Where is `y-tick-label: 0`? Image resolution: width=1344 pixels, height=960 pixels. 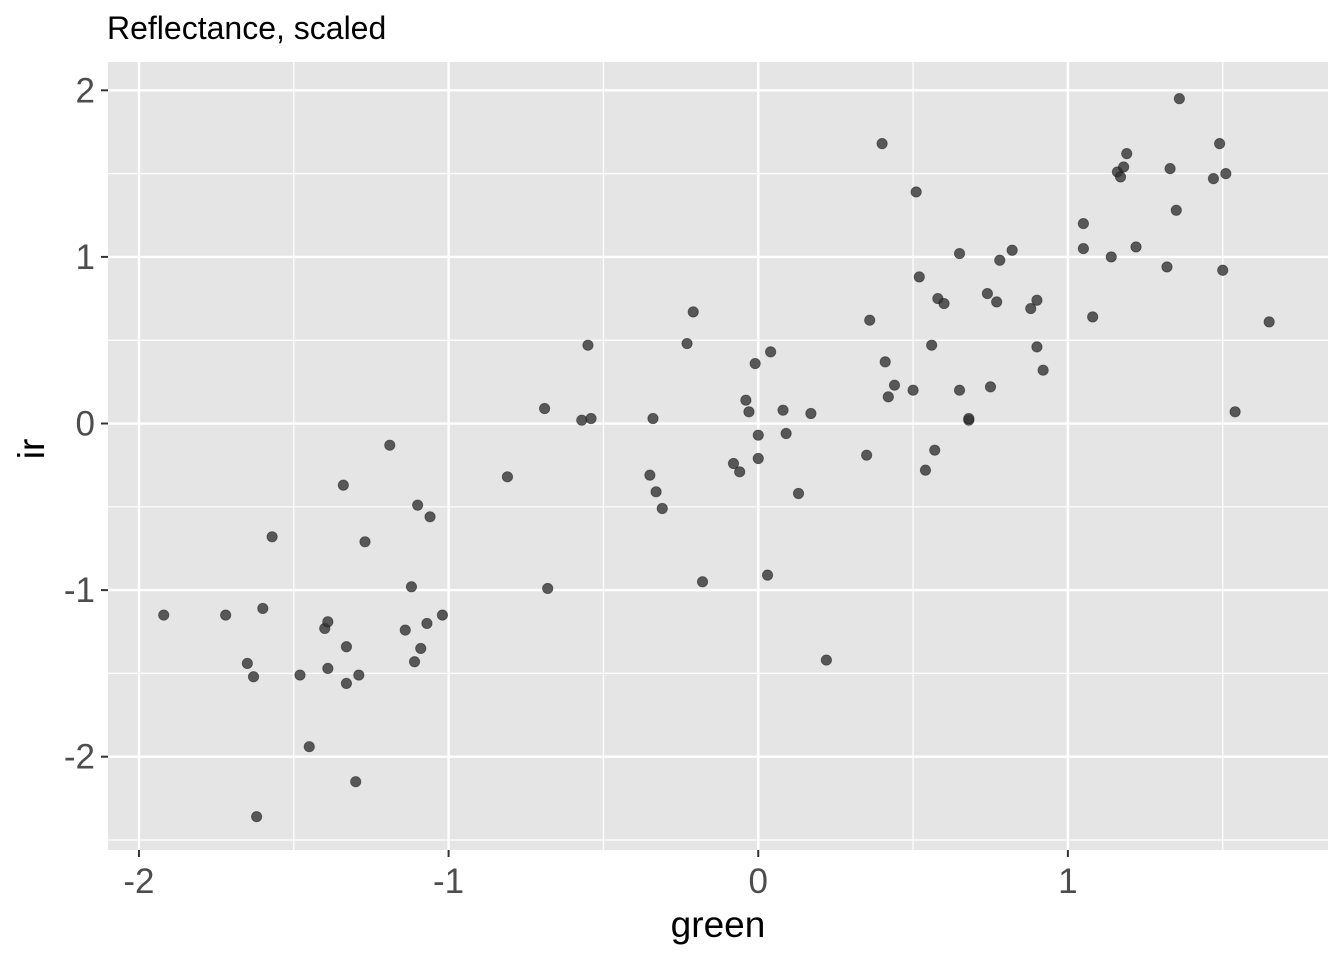 y-tick-label: 0 is located at coordinates (85, 424).